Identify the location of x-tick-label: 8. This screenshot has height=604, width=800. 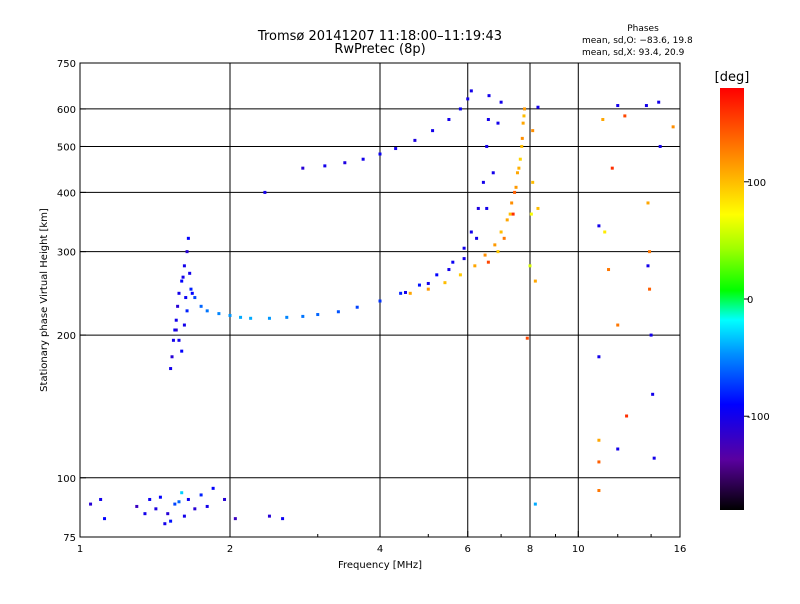
(530, 549).